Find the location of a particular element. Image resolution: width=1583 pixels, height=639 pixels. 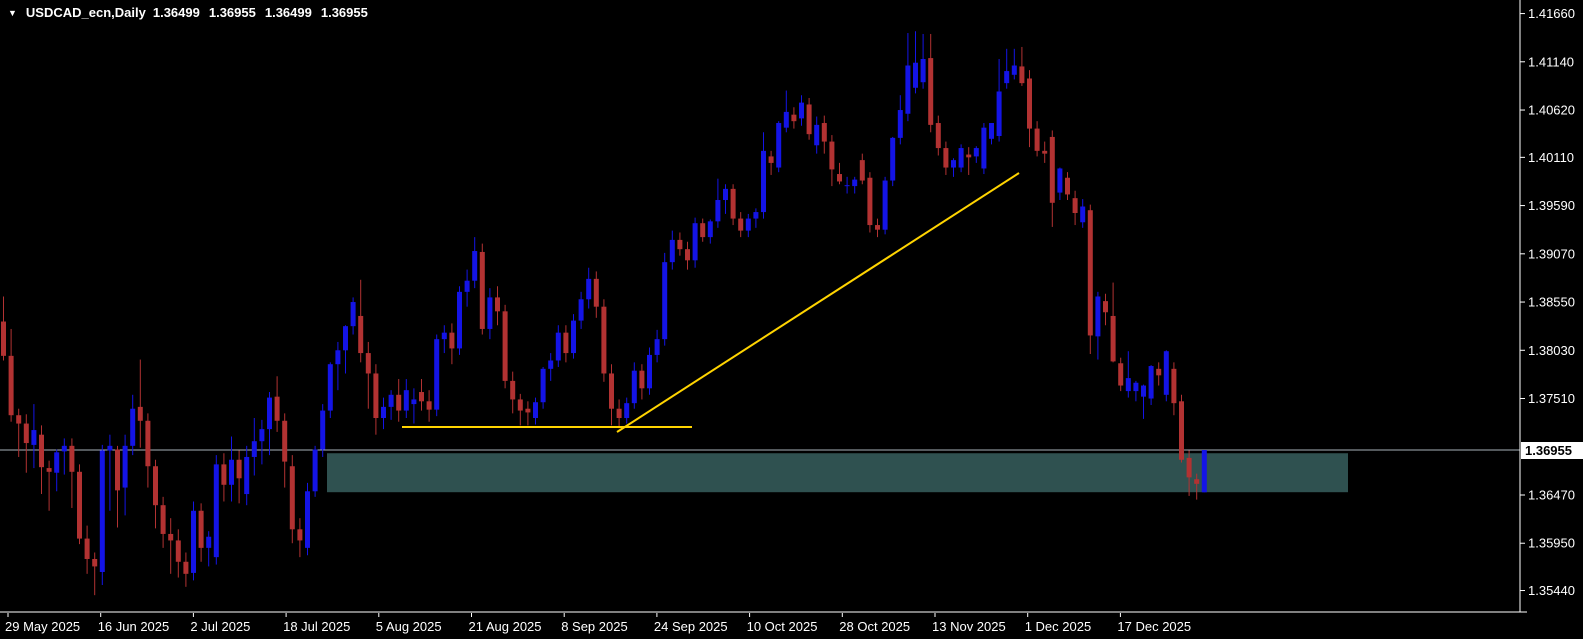

time-tick-label: 16 Jun 2025 is located at coordinates (134, 626).